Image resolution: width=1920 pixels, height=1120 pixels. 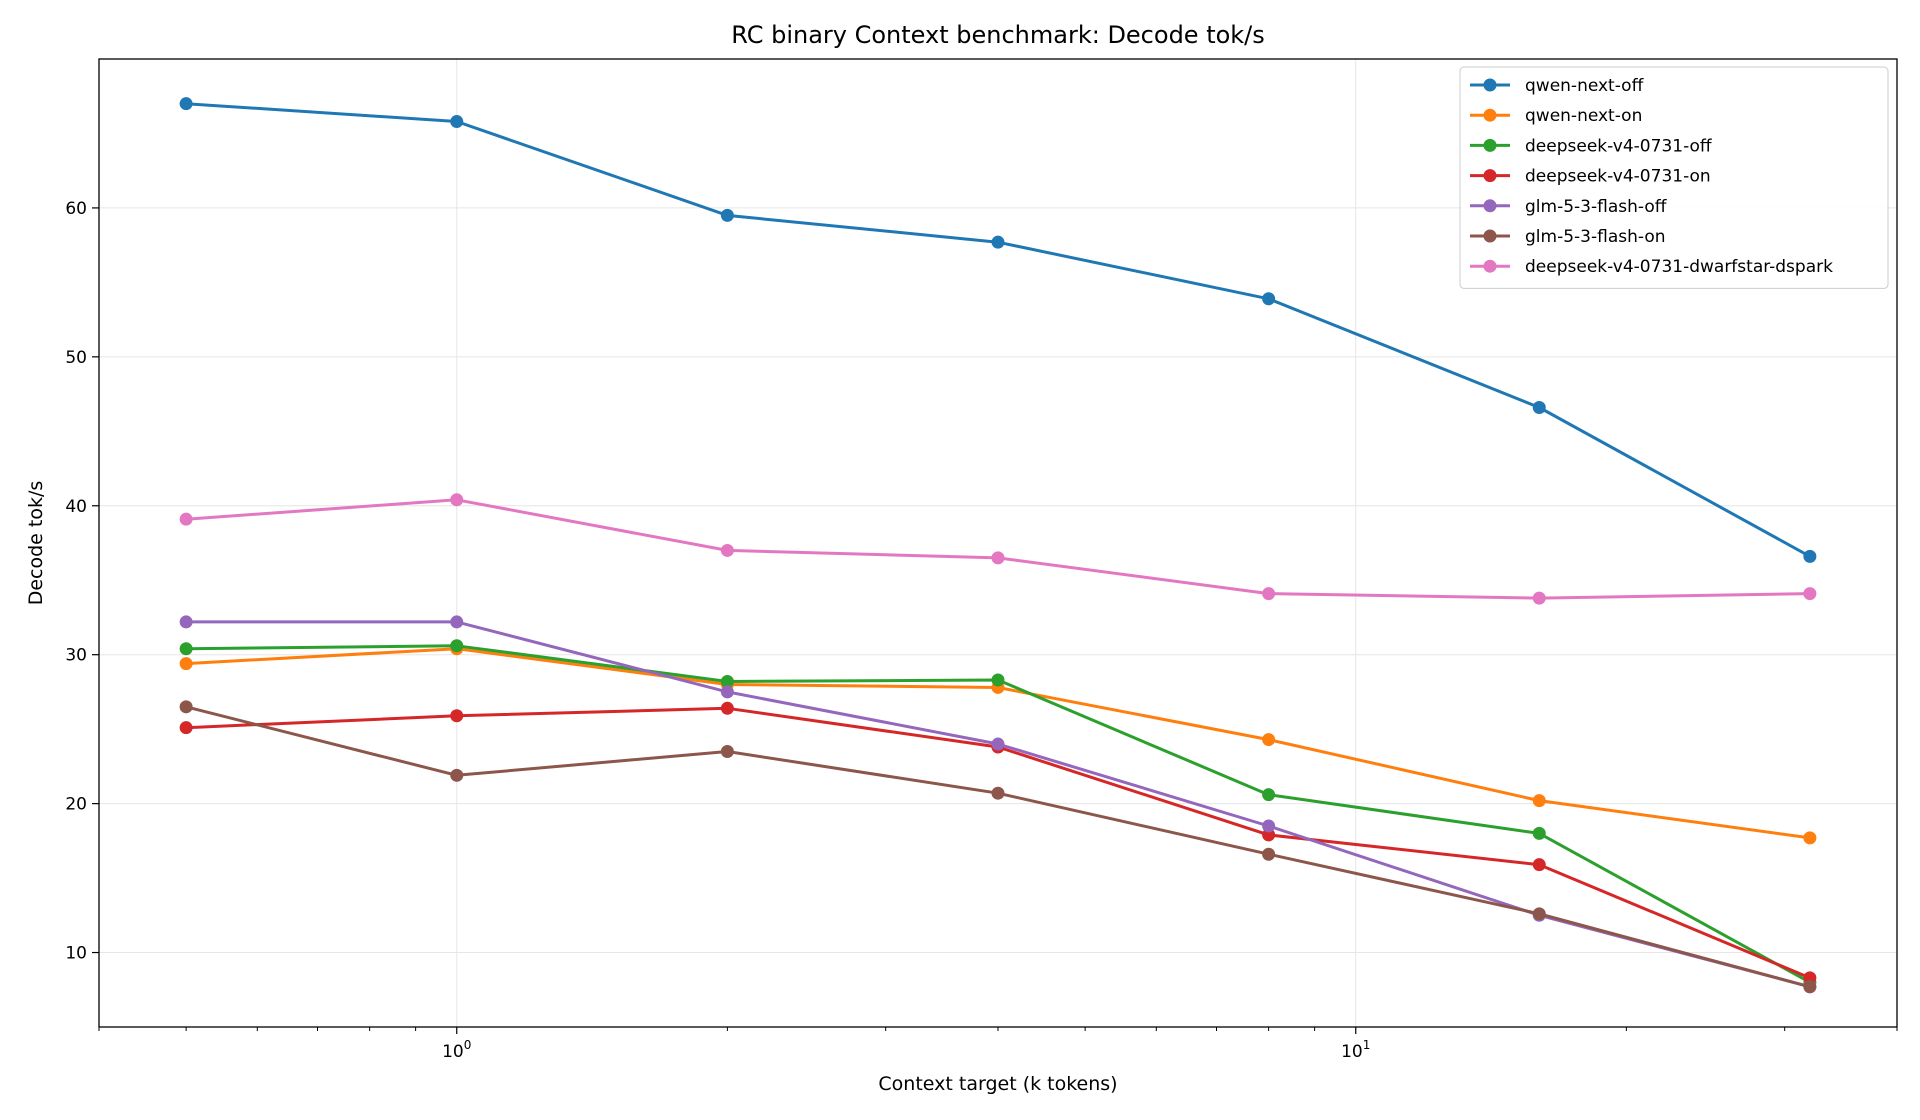 I want to click on legend-item: qwen-next-on, so click(x=1556, y=116).